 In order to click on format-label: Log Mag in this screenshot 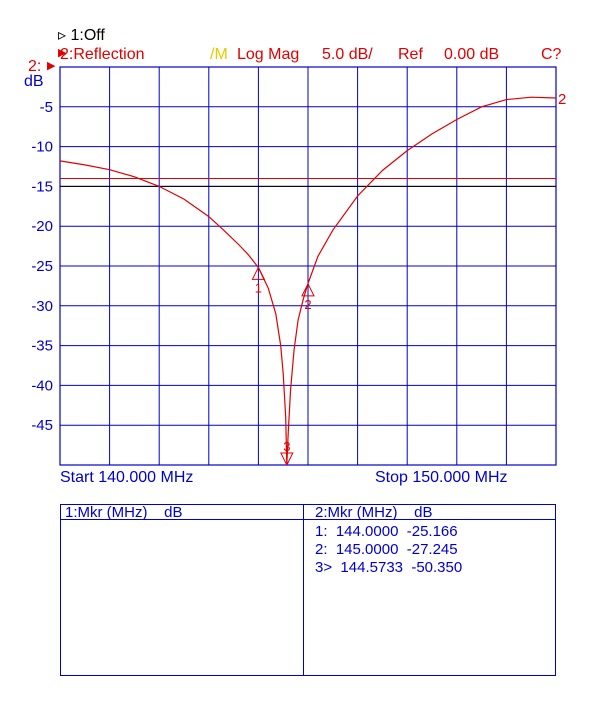, I will do `click(268, 54)`.